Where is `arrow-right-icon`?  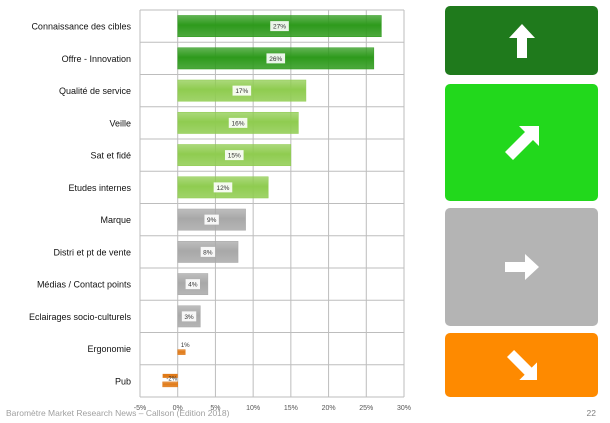 arrow-right-icon is located at coordinates (521, 267).